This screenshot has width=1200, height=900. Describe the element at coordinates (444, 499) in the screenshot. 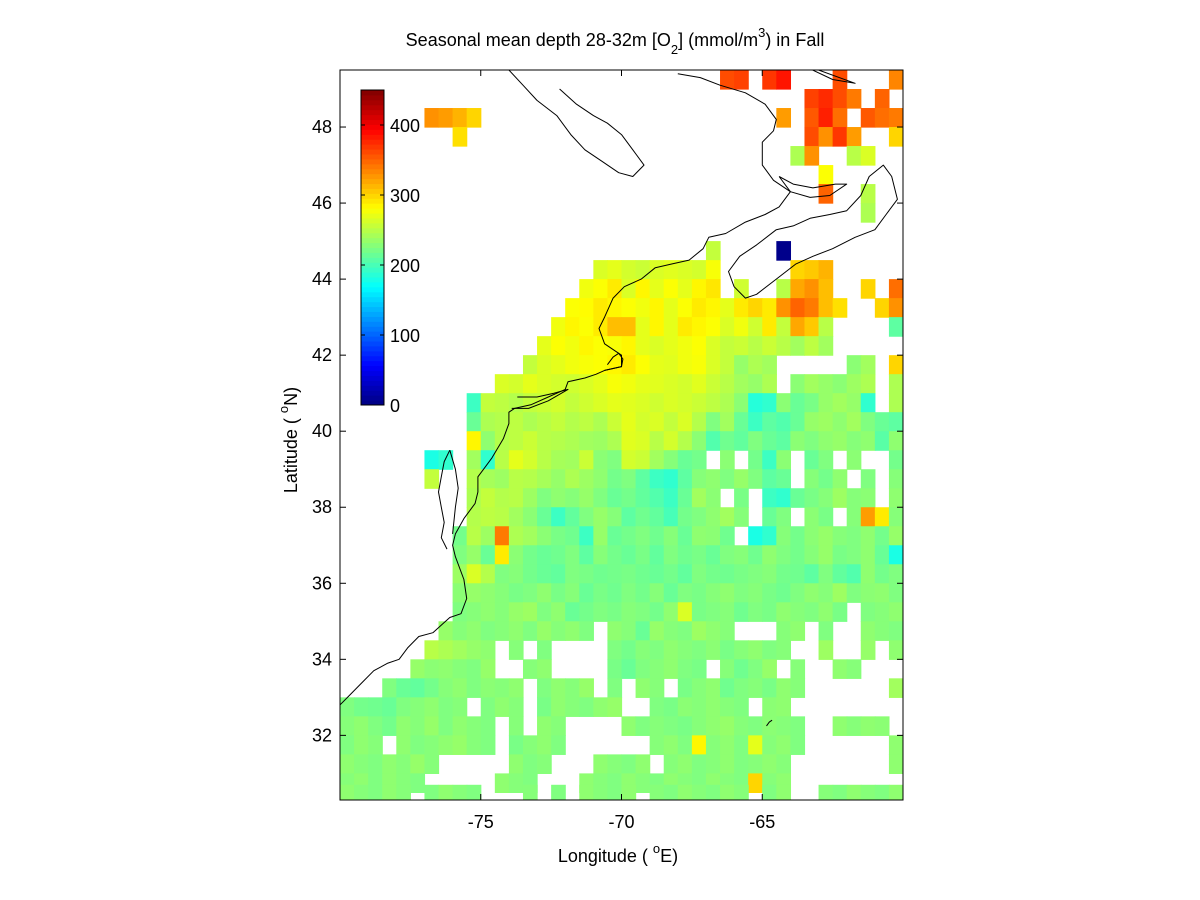

I see `coastline-chesapeake-west` at that location.